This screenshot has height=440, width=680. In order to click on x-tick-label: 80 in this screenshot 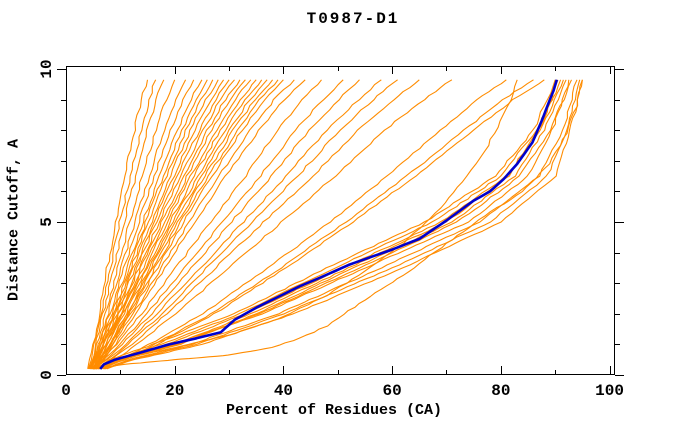, I will do `click(501, 391)`.